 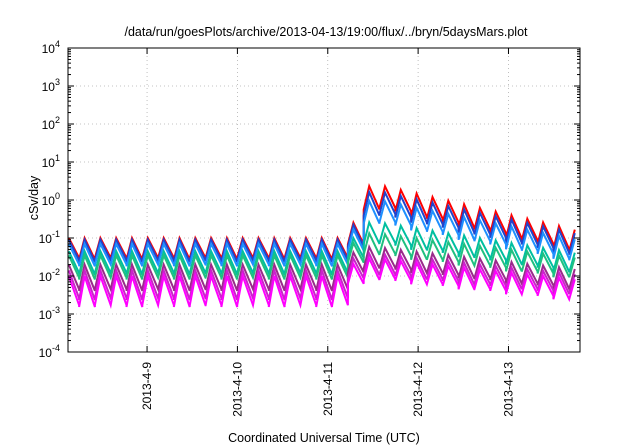 What do you see at coordinates (49, 275) in the screenshot?
I see `y-tick-label: 10⁻²` at bounding box center [49, 275].